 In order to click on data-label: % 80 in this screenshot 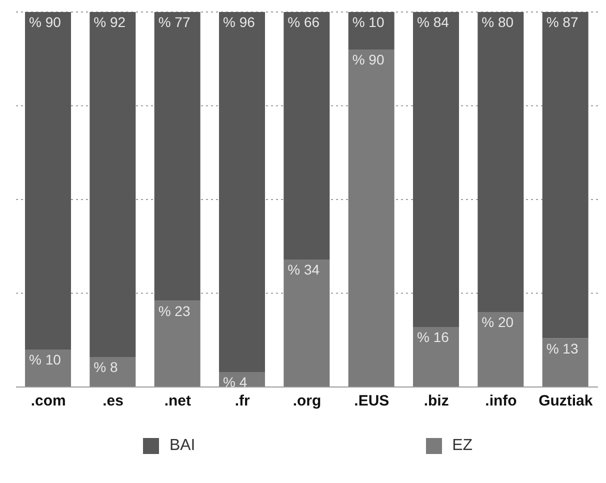, I will do `click(498, 22)`.